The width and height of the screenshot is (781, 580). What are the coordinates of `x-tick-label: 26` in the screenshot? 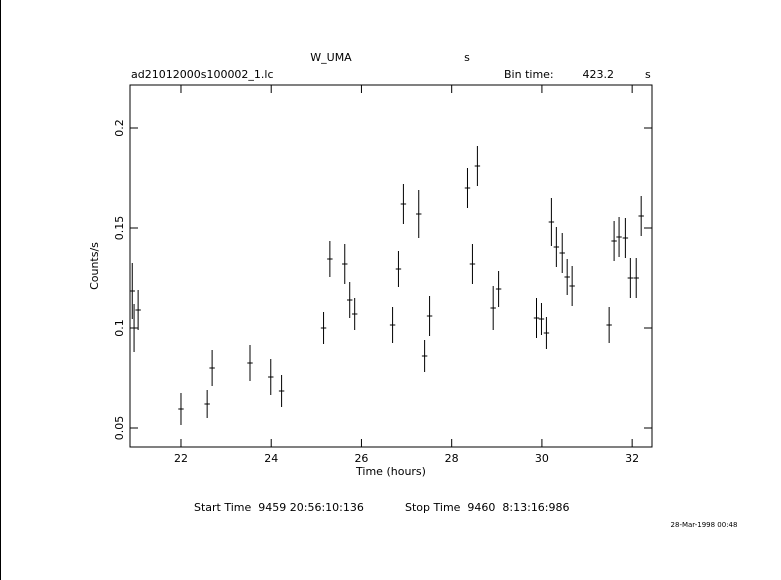 It's located at (361, 458).